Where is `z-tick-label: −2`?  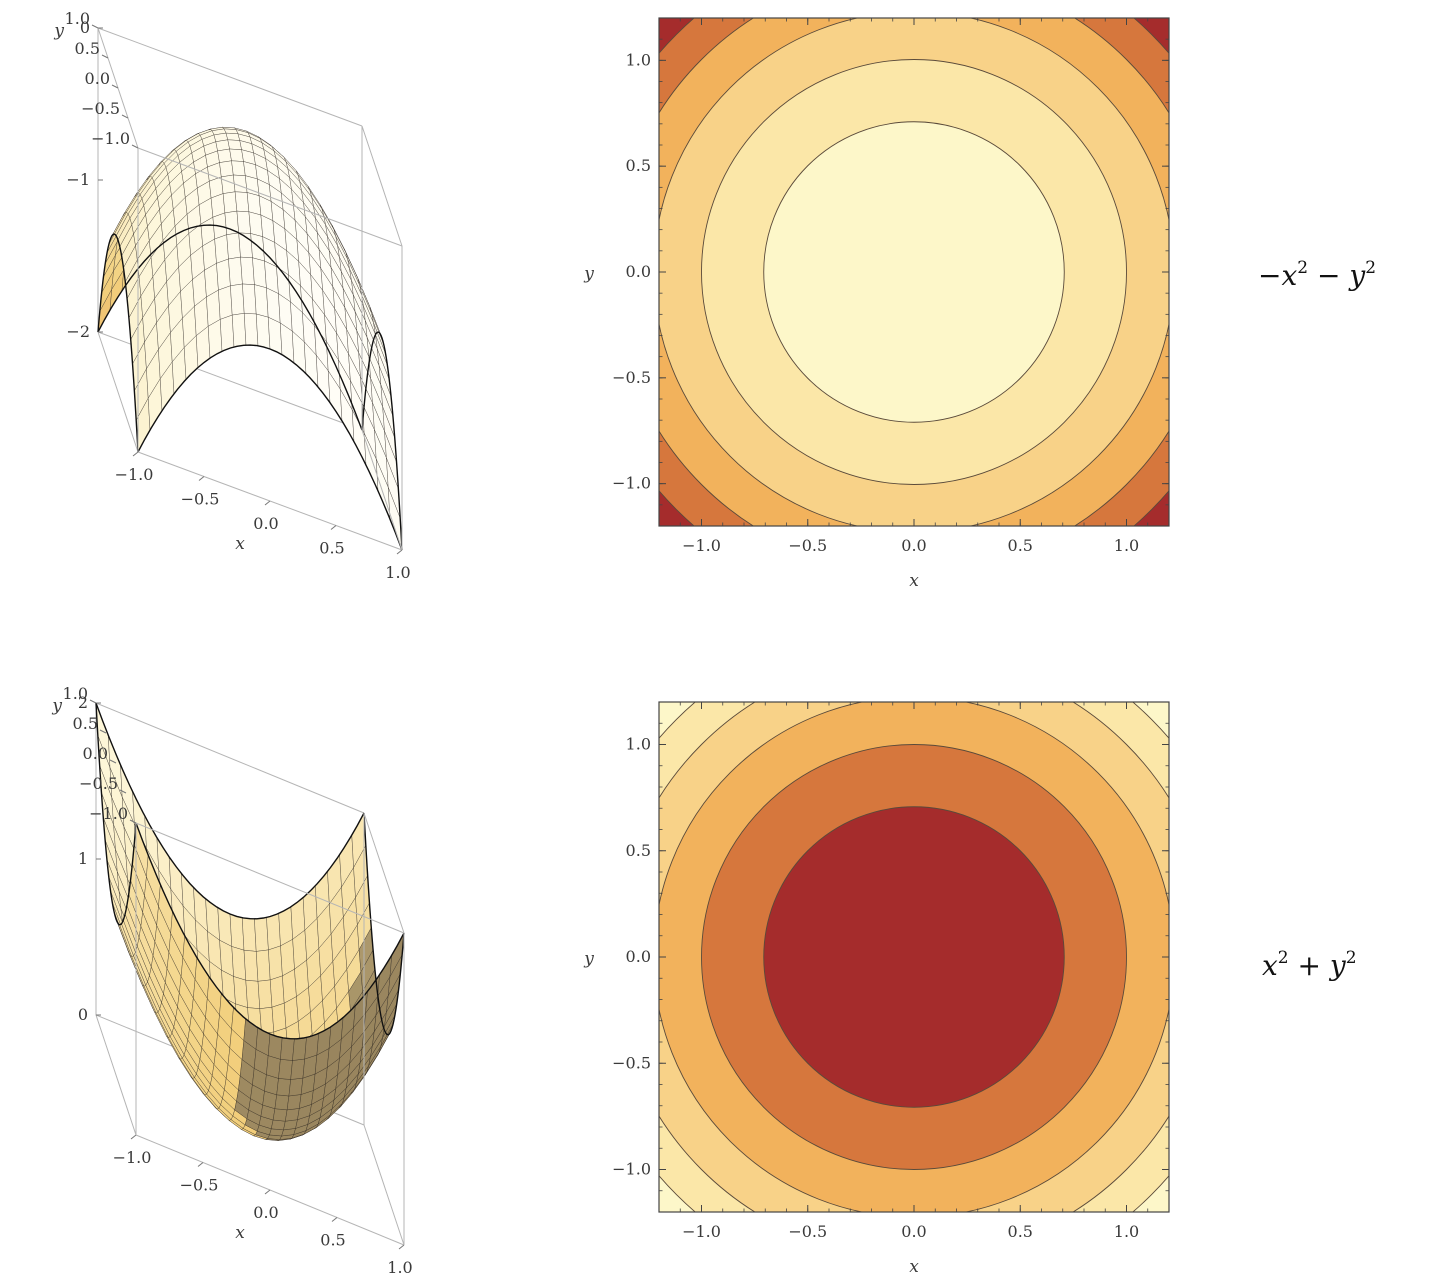 z-tick-label: −2 is located at coordinates (78, 331).